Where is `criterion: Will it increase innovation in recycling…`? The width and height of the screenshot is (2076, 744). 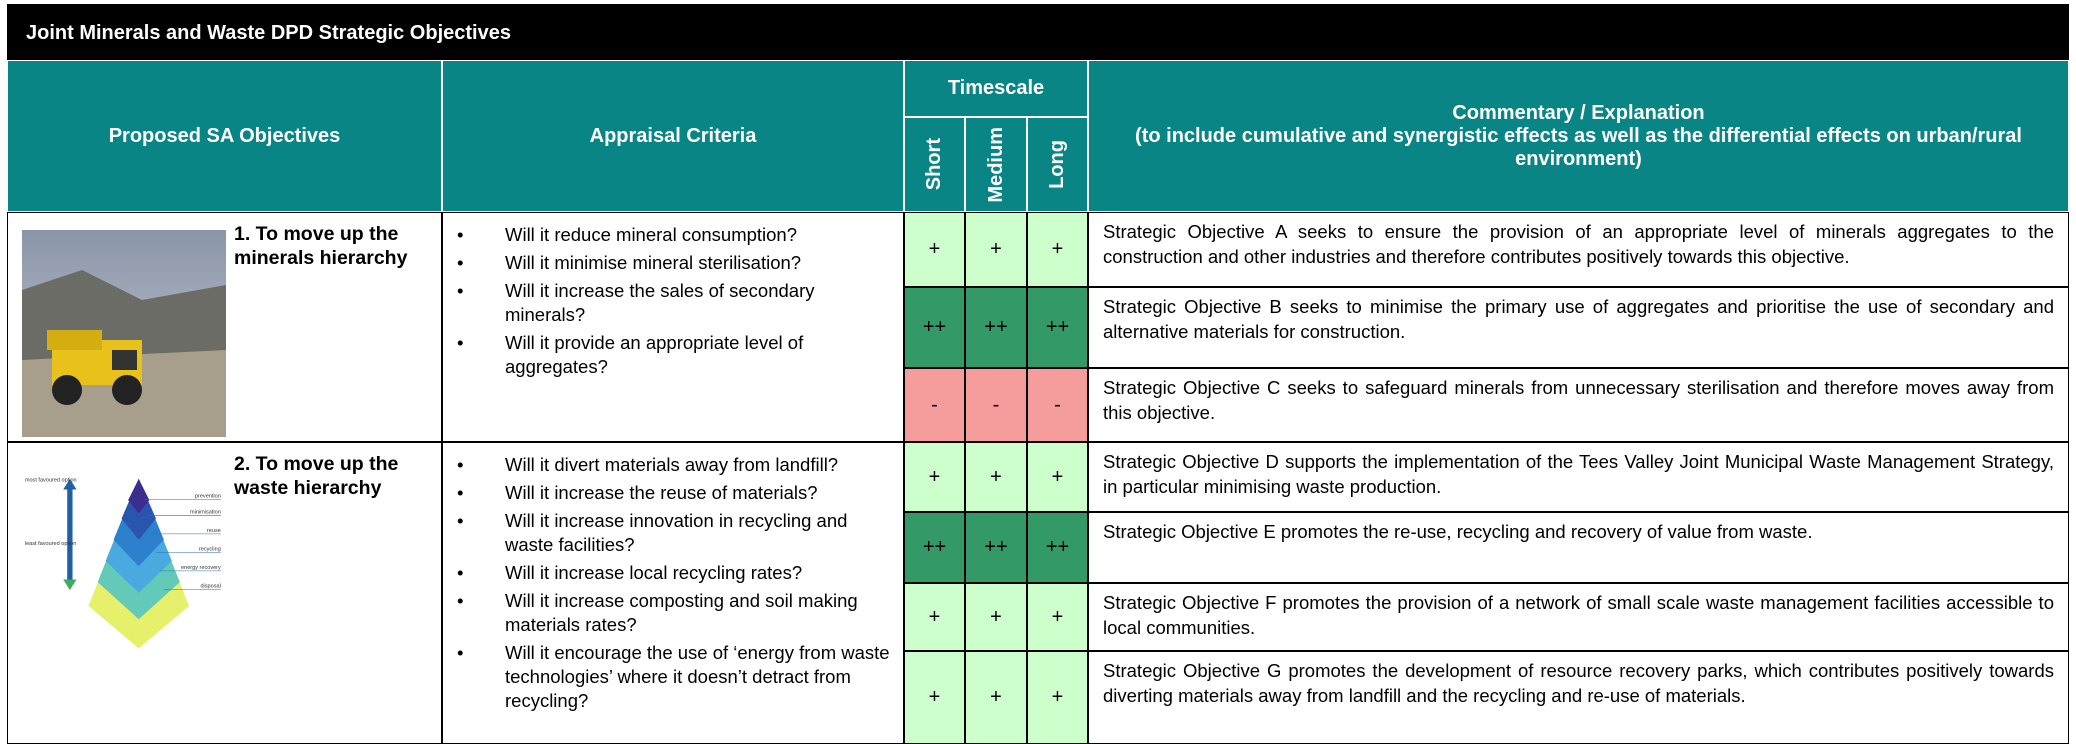
criterion: Will it increase innovation in recycling… is located at coordinates (668, 533).